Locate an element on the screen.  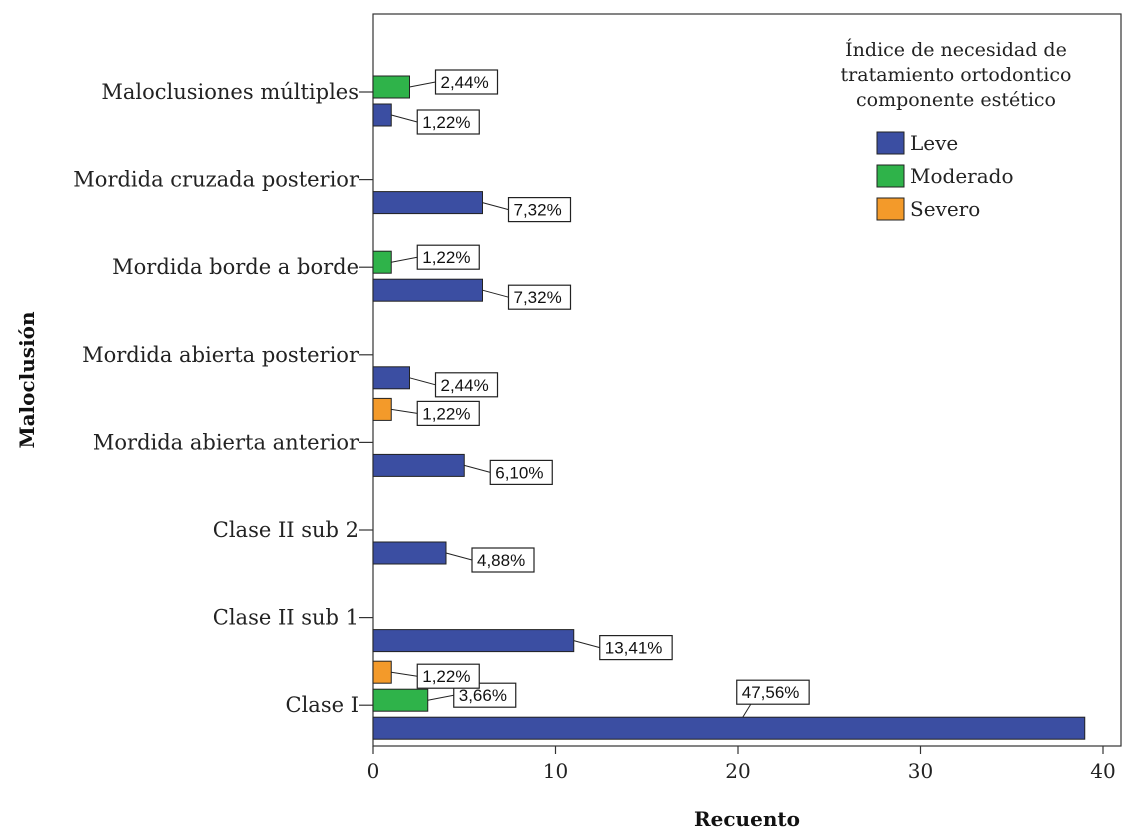
data-label: 47,56% is located at coordinates (771, 692).